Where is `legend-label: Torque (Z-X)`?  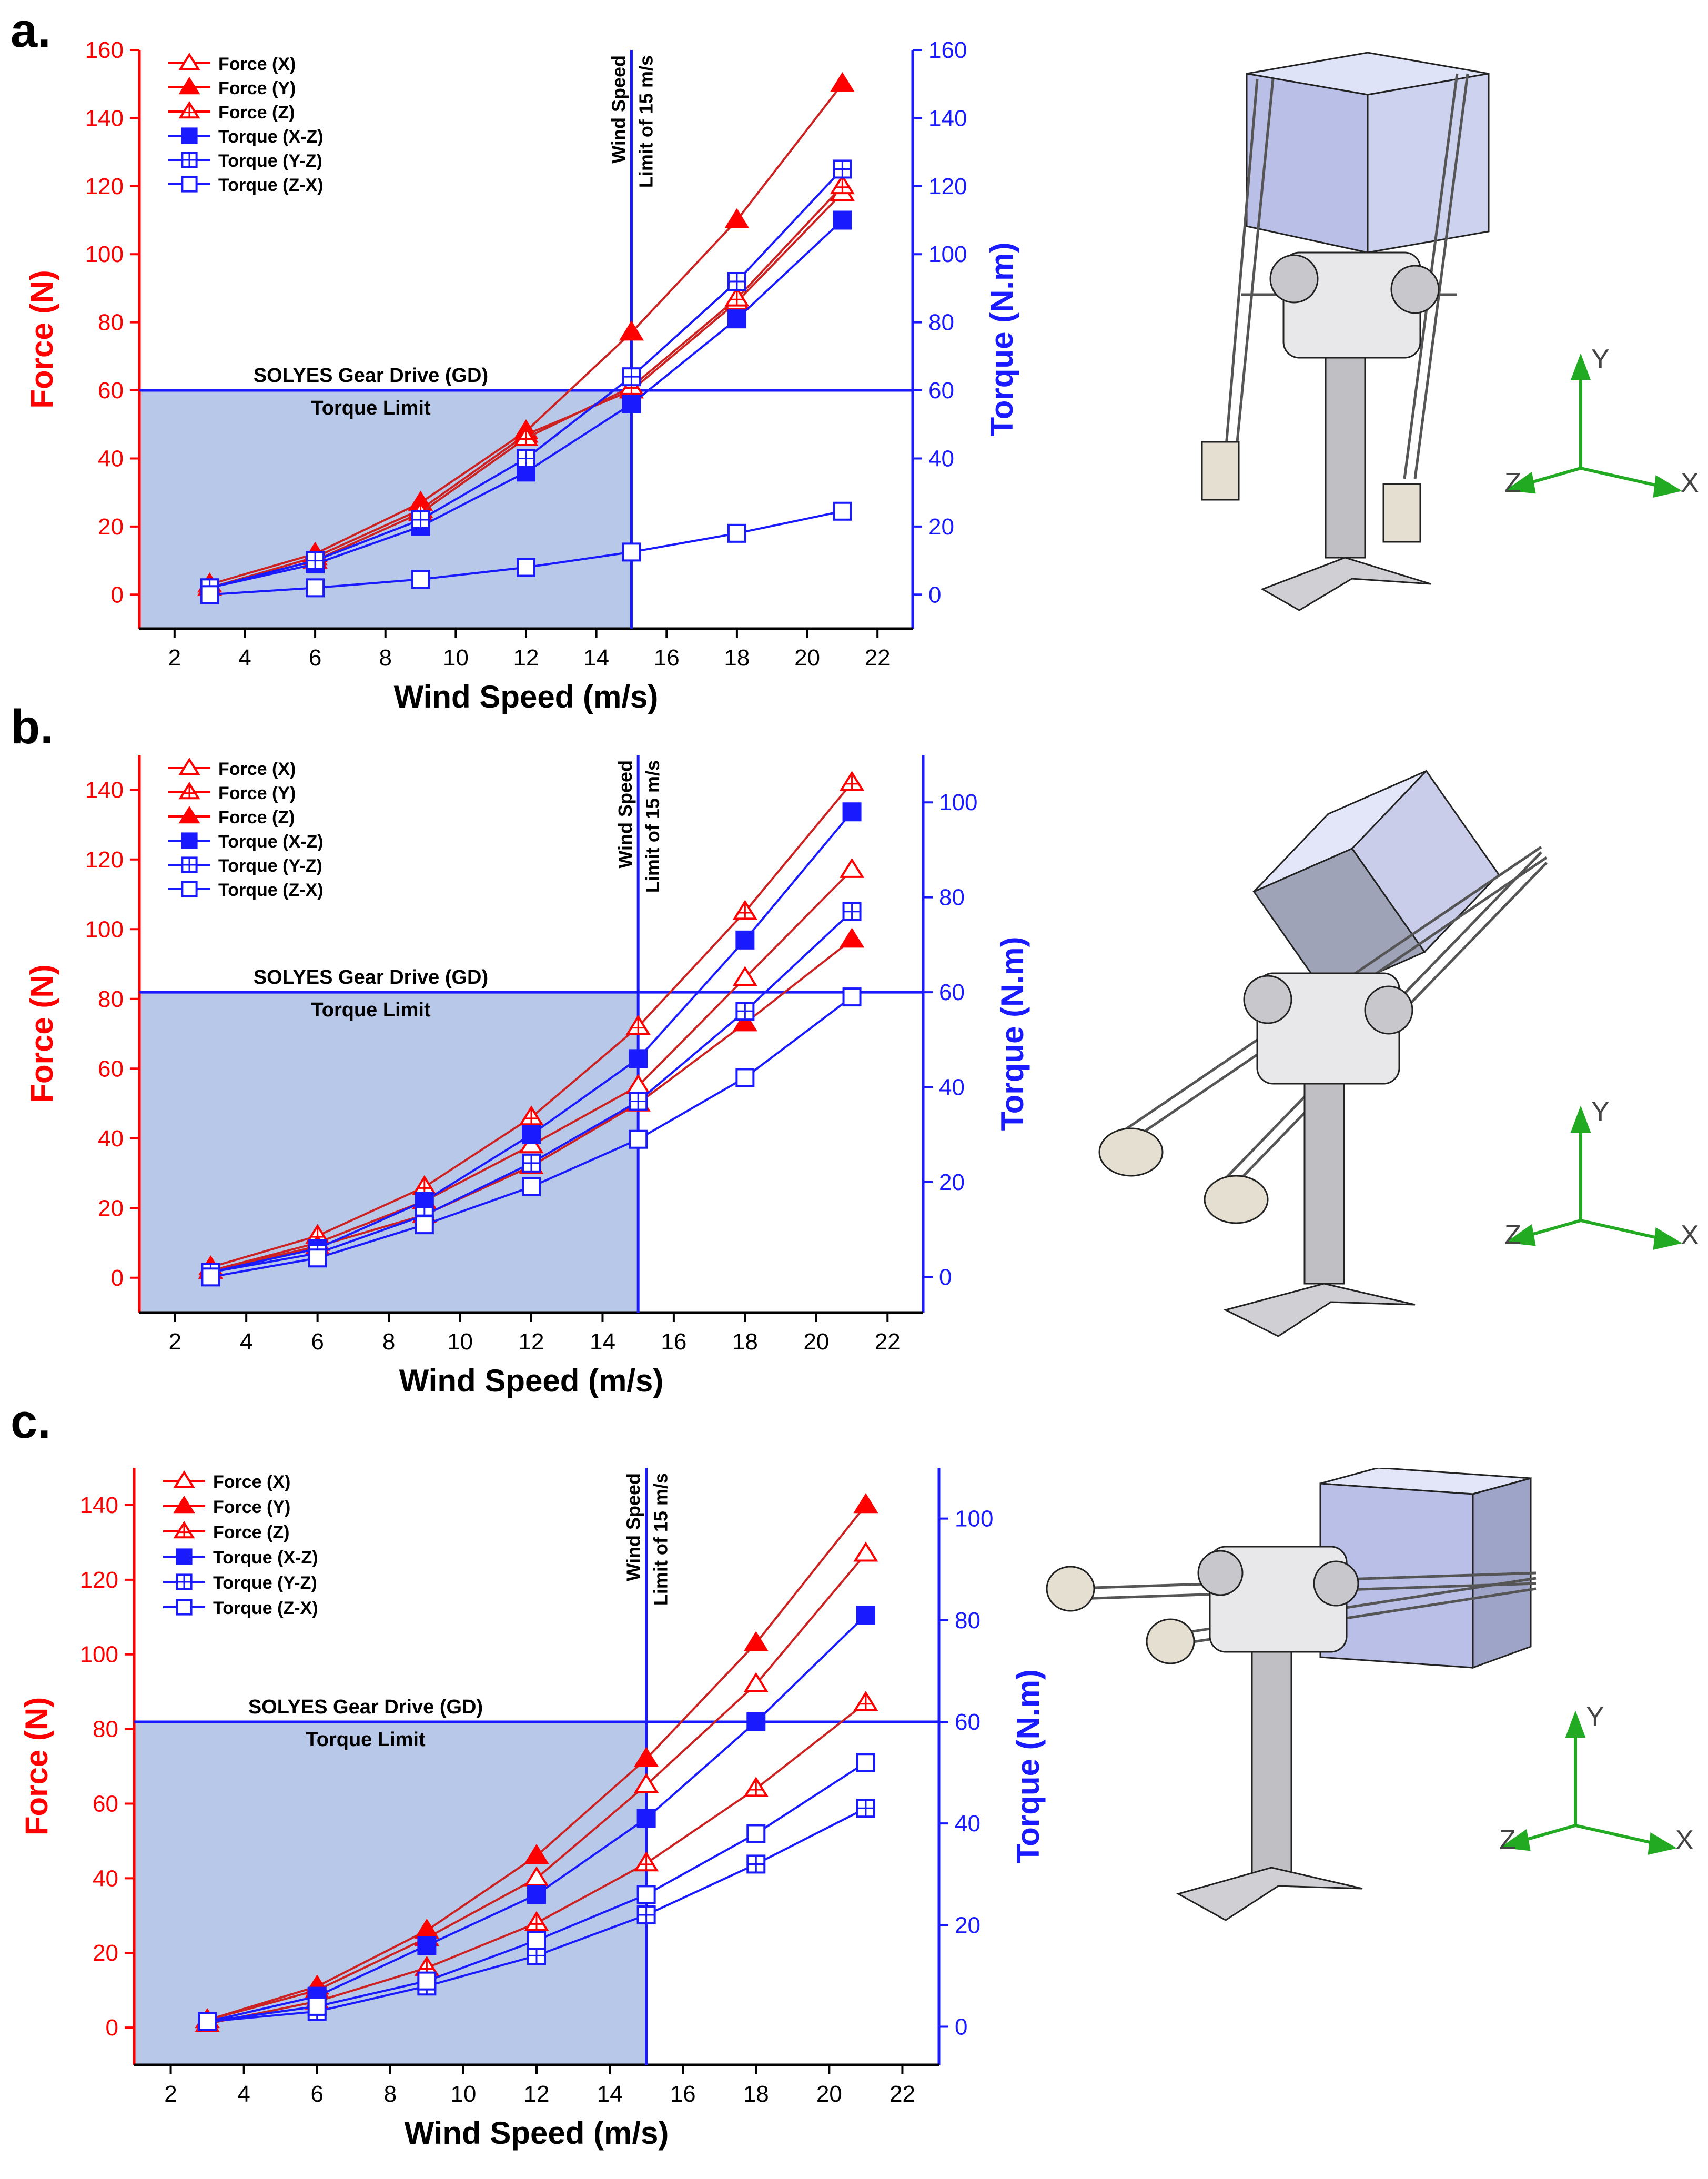
legend-label: Torque (Z-X) is located at coordinates (271, 185).